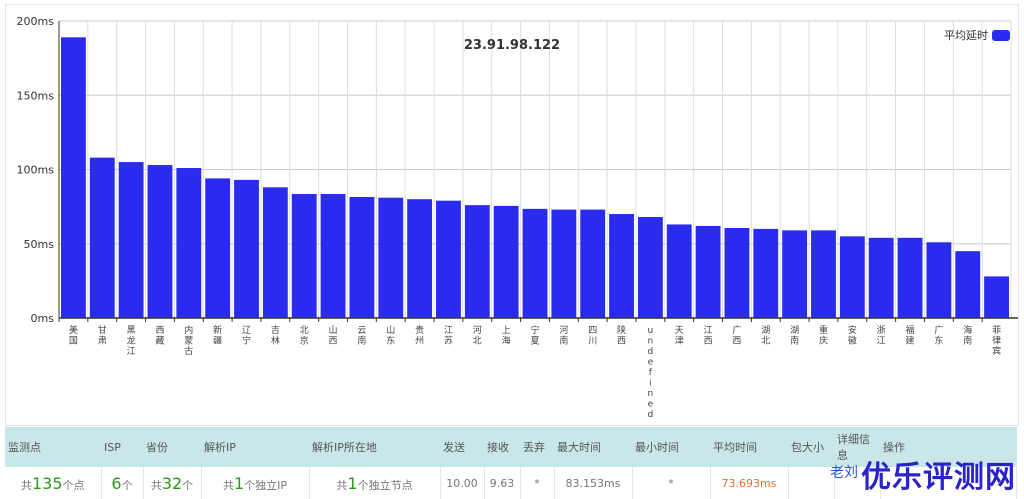 The image size is (1024, 499). Describe the element at coordinates (537, 483) in the screenshot. I see `drop-cell: *` at that location.